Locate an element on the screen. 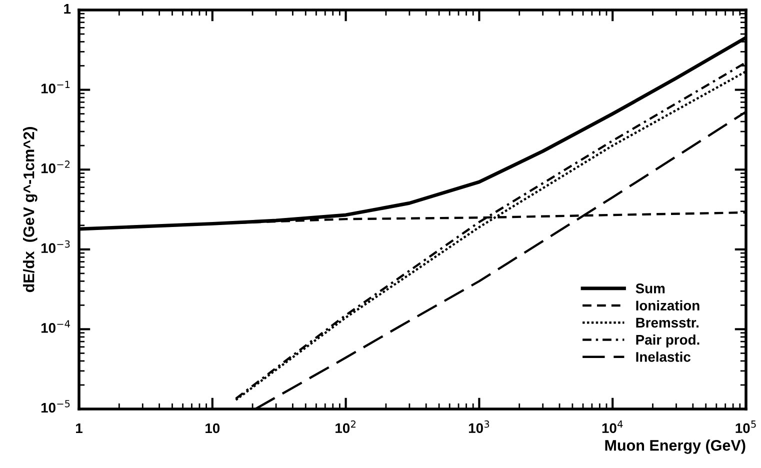  x-tick-label: 10 is located at coordinates (213, 428).